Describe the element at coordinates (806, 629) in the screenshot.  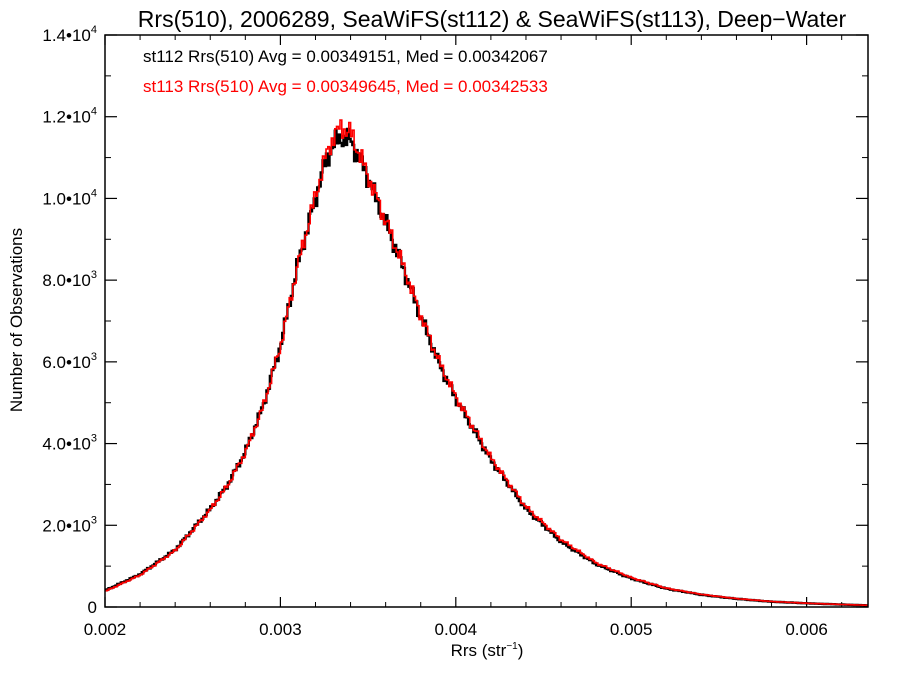
I see `x-tick-label: 0.006` at that location.